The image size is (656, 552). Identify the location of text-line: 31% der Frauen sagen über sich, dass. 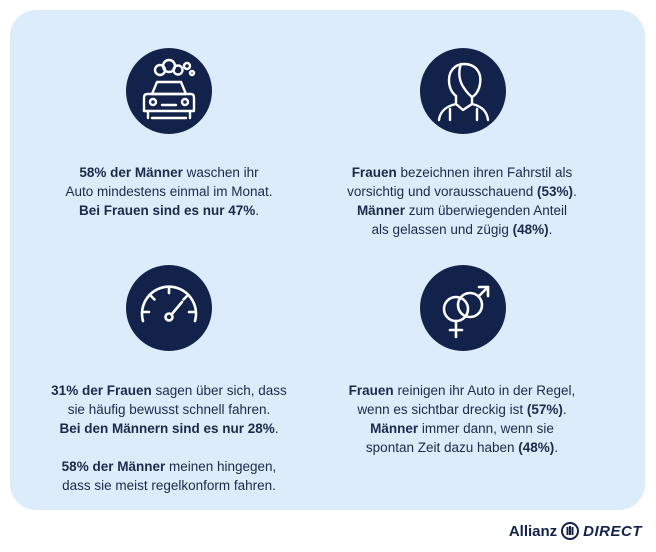
(169, 390).